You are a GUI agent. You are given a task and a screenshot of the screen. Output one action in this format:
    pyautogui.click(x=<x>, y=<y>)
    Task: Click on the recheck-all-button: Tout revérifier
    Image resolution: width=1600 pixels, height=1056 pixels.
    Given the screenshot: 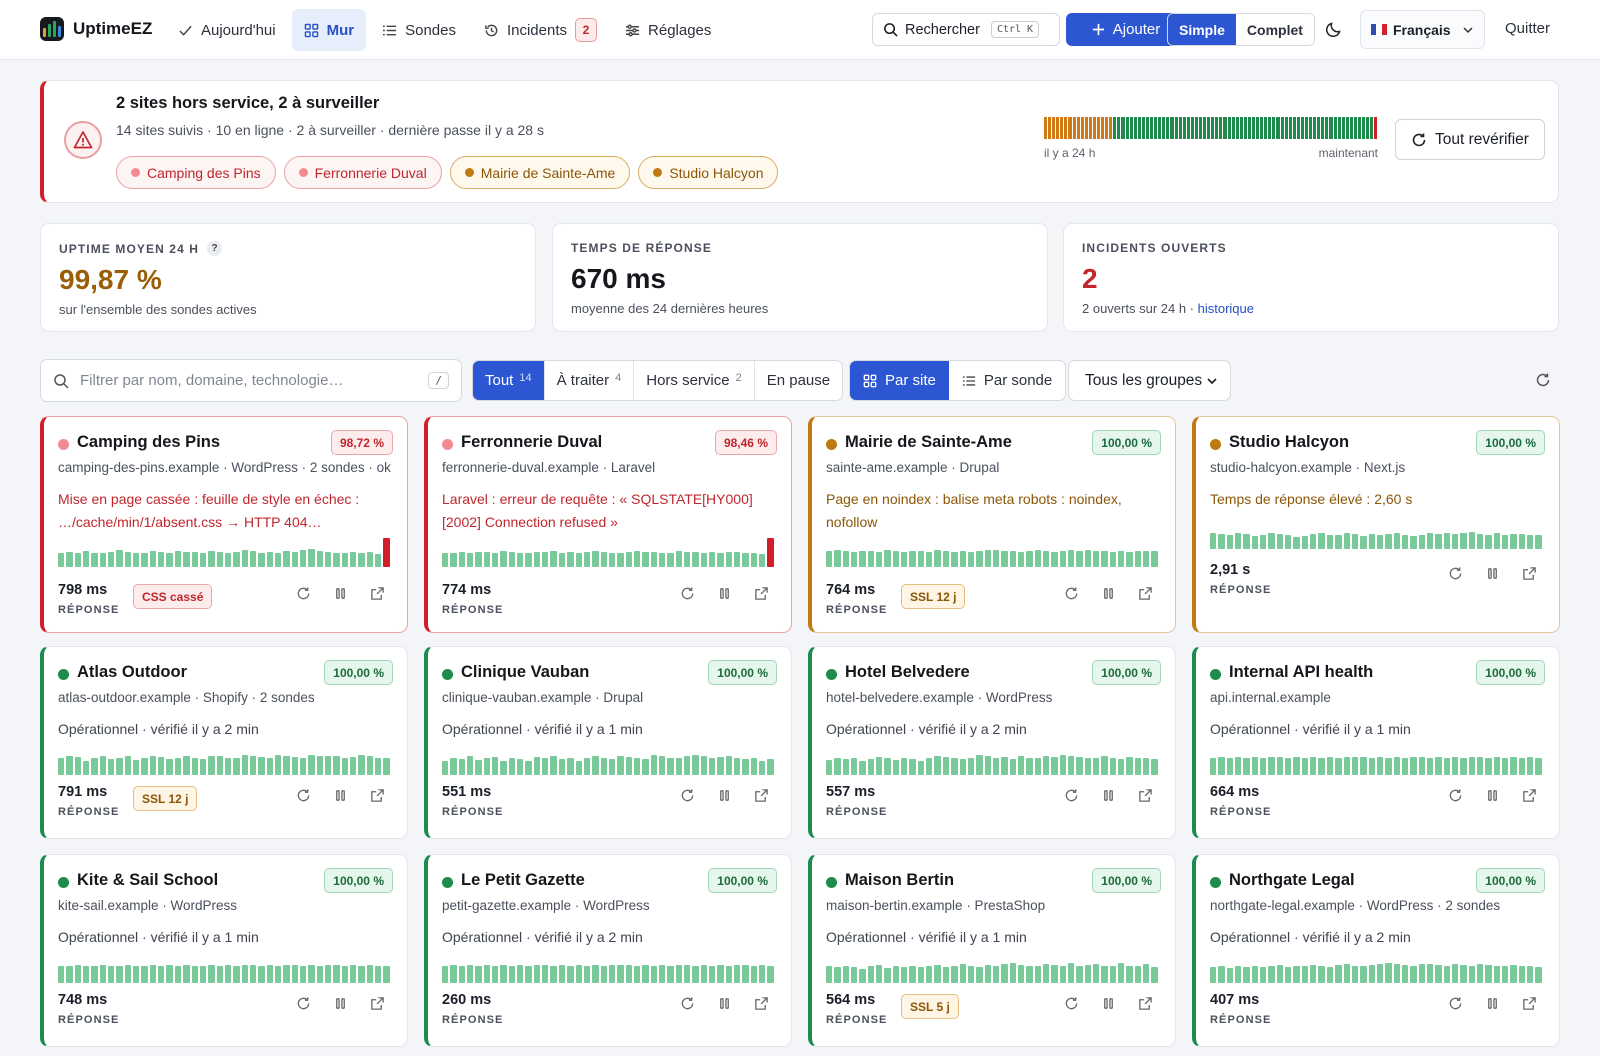 What is the action you would take?
    pyautogui.click(x=1470, y=139)
    